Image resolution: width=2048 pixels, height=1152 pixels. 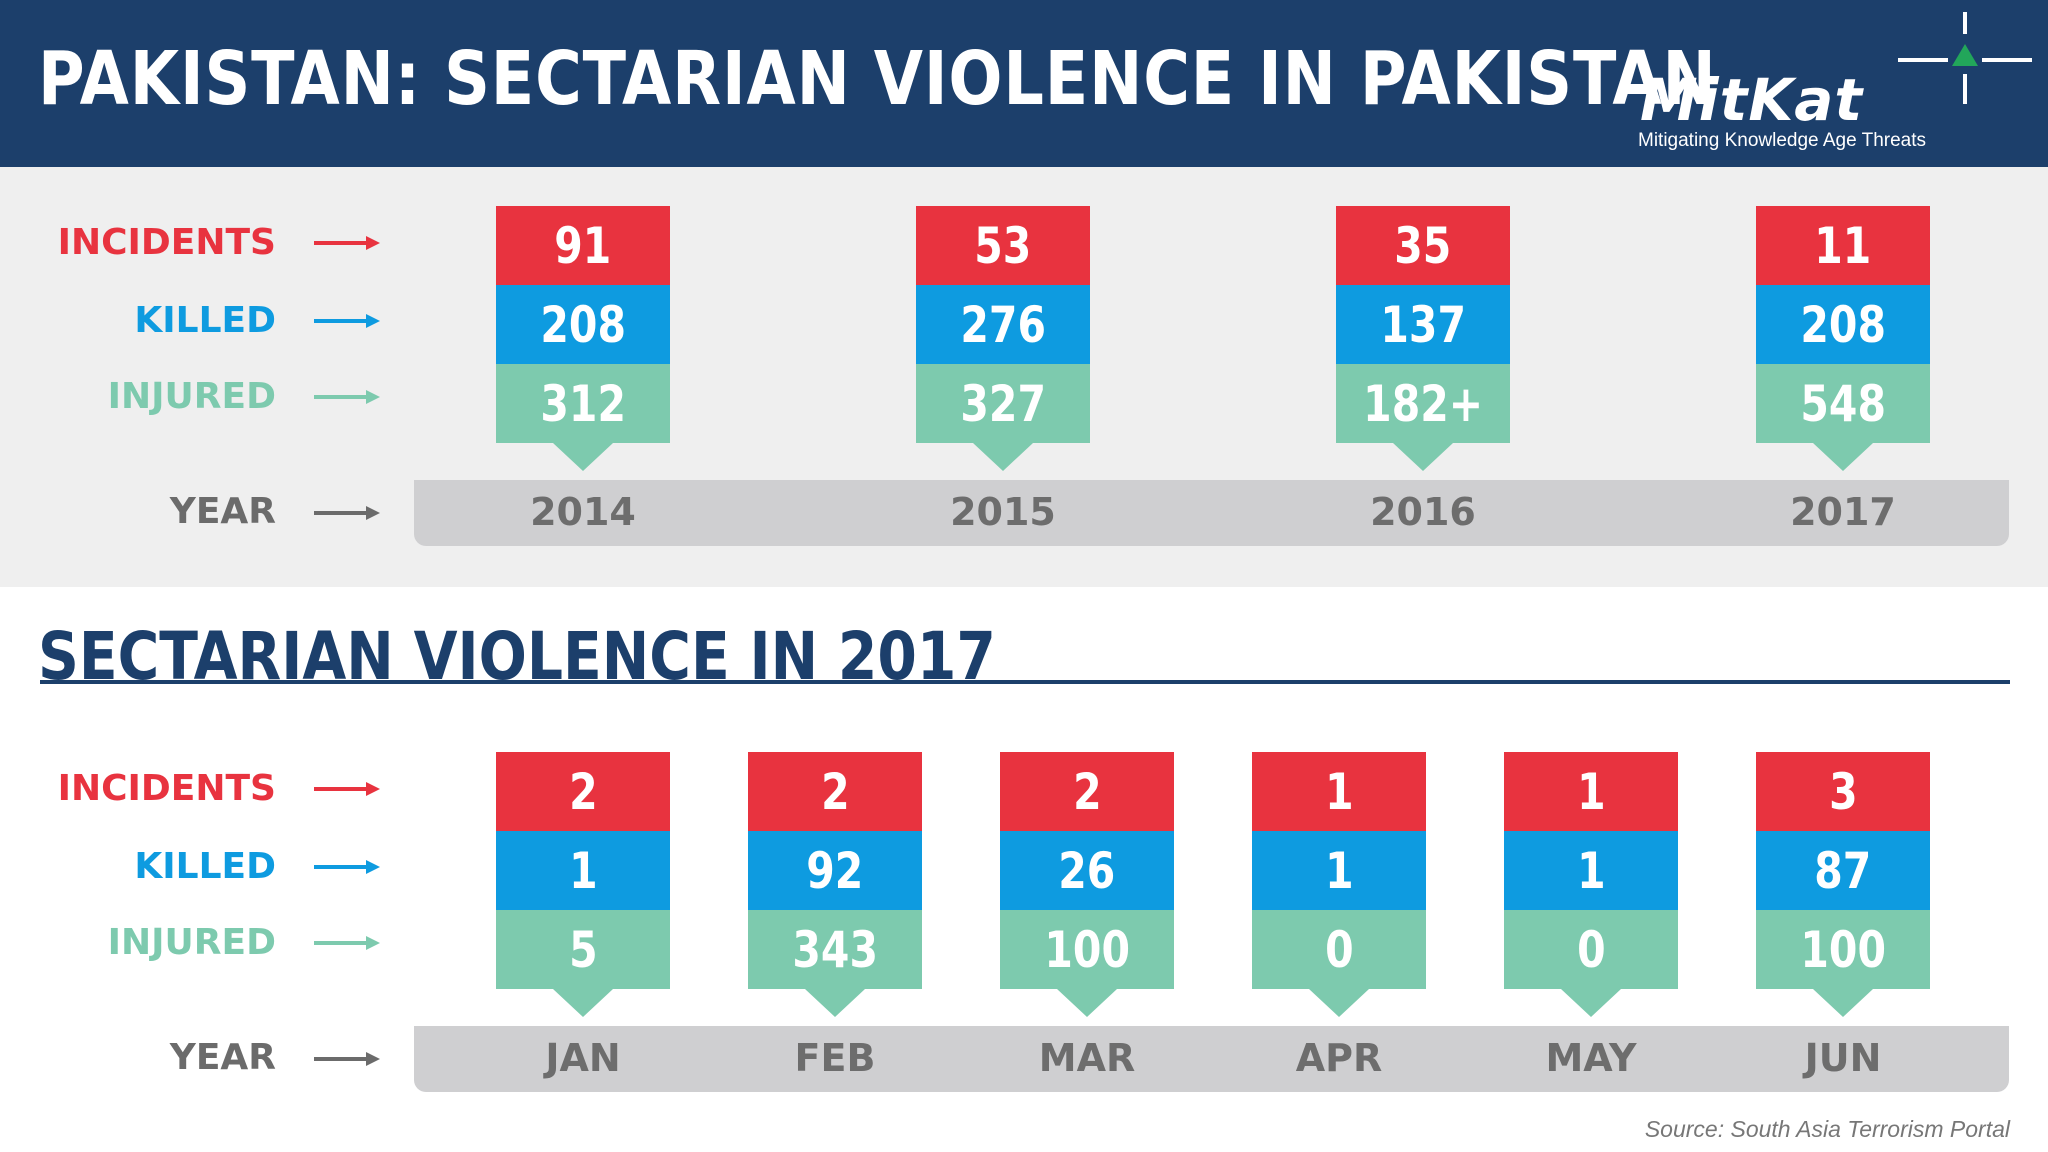 I want to click on incidents-value: 11, so click(x=1843, y=245).